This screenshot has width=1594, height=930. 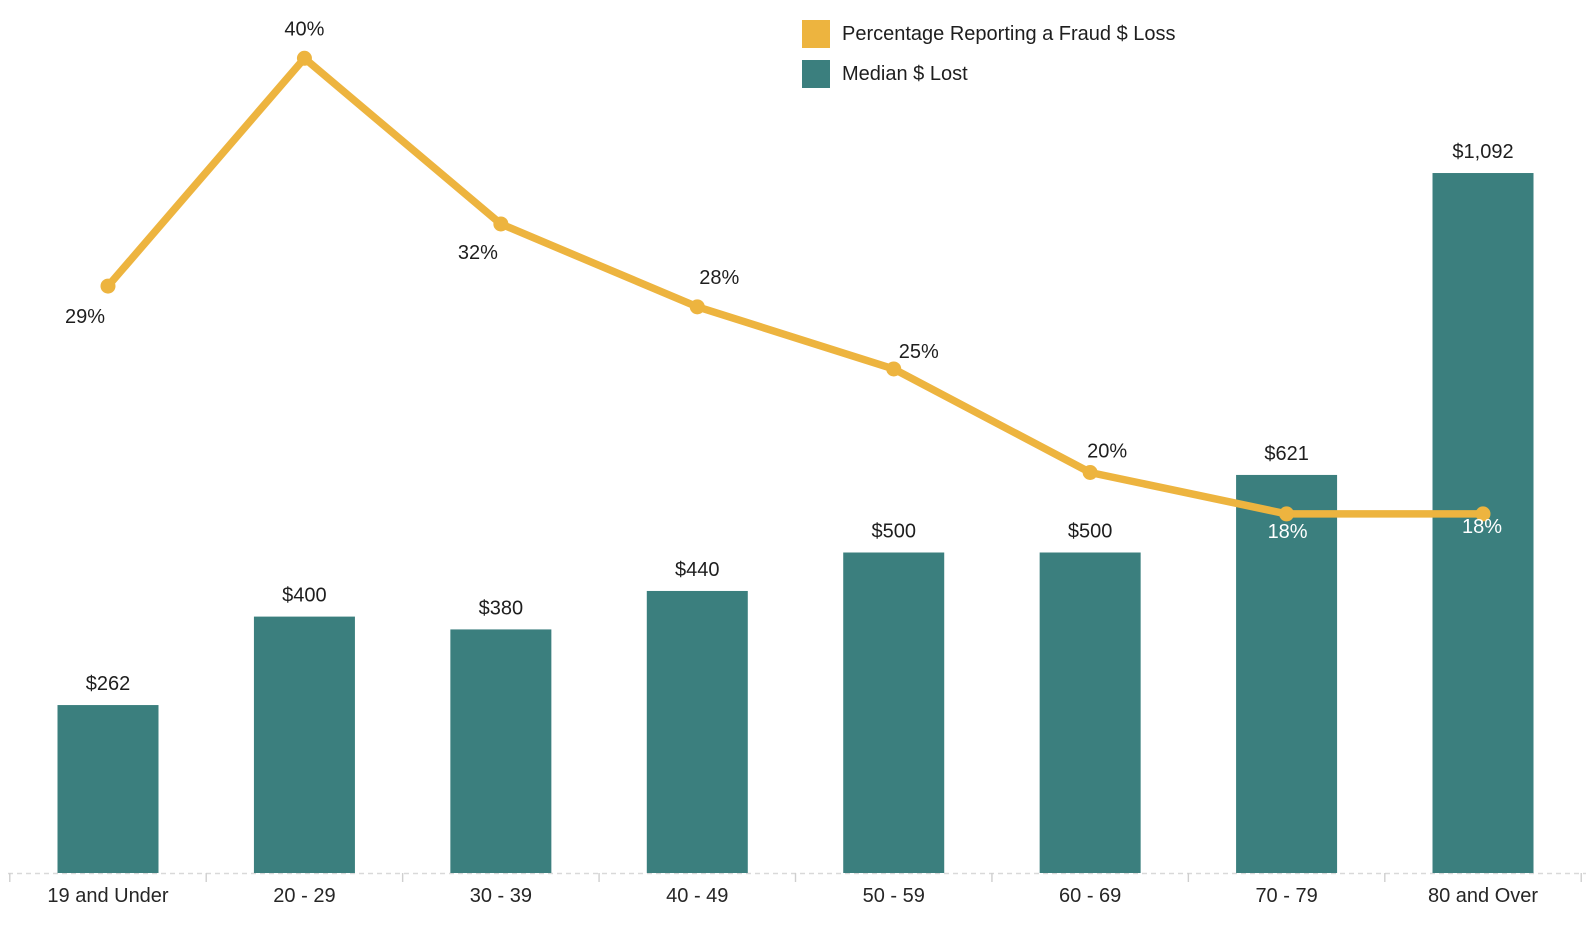 I want to click on bar-value-label: $262, so click(x=108, y=684).